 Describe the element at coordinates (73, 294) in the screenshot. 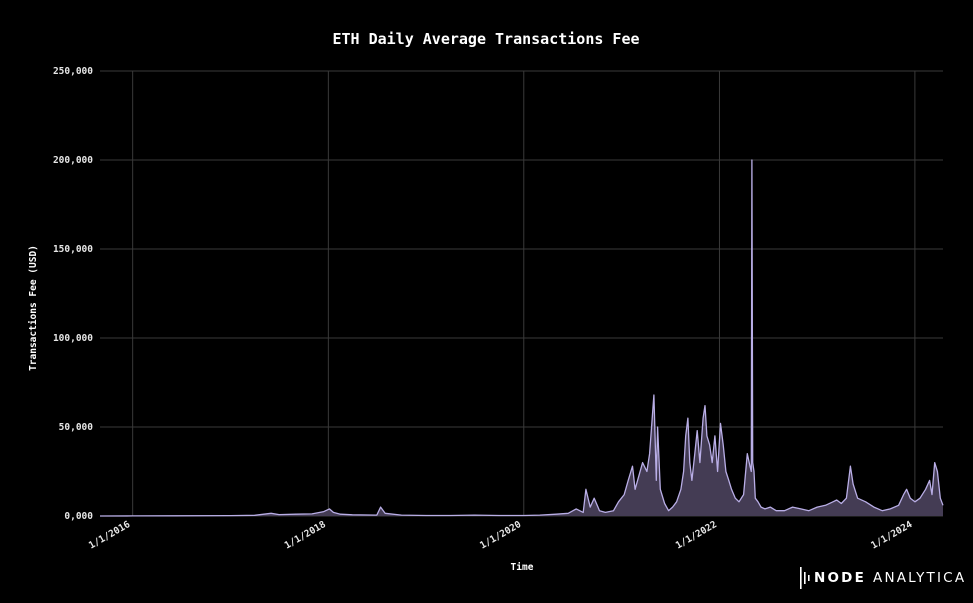

I see `y-axis-ticks: 0,000 50,000 100,000 150,000 200,000 250,000` at that location.